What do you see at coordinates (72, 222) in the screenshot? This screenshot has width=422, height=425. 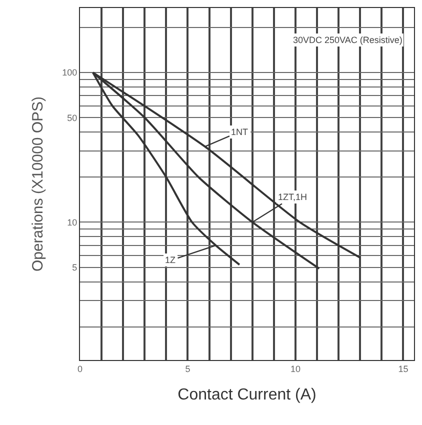 I see `y-tick-label: 10` at bounding box center [72, 222].